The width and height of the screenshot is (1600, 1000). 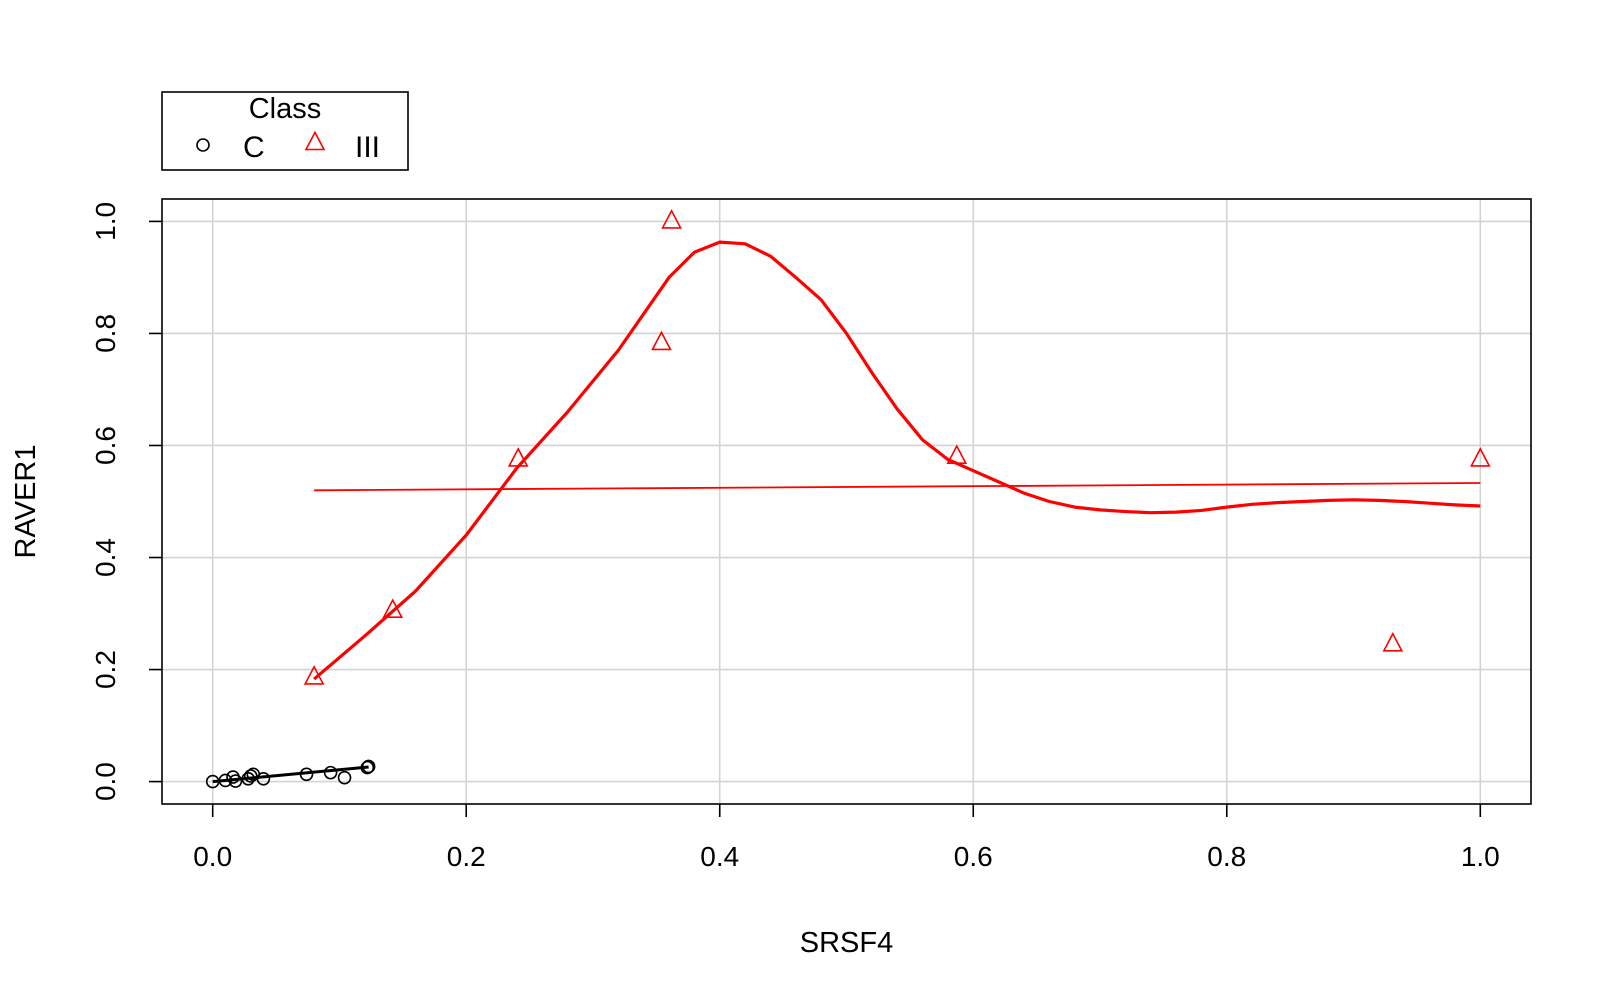 What do you see at coordinates (212, 856) in the screenshot?
I see `x-tick-label: 0.0` at bounding box center [212, 856].